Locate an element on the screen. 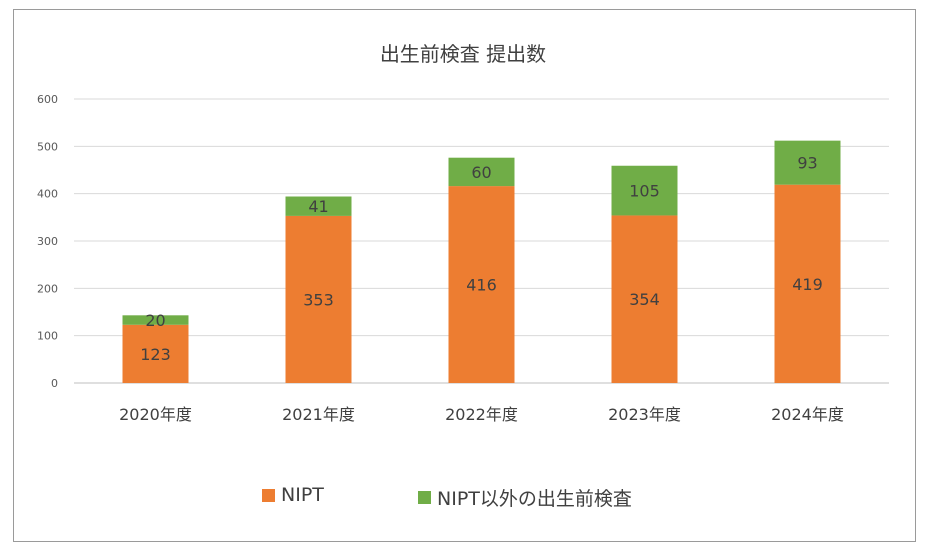 This screenshot has width=926, height=552. legend-item-other: NIPT以外の出生前検査 is located at coordinates (525, 497).